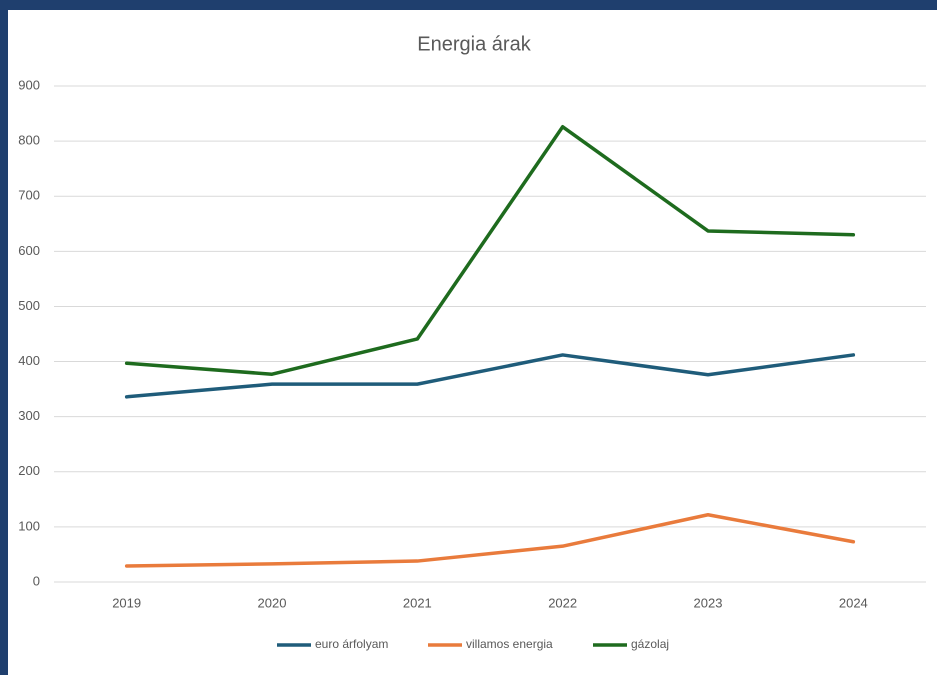 The image size is (937, 675). I want to click on y-tick-label: 900, so click(29, 84).